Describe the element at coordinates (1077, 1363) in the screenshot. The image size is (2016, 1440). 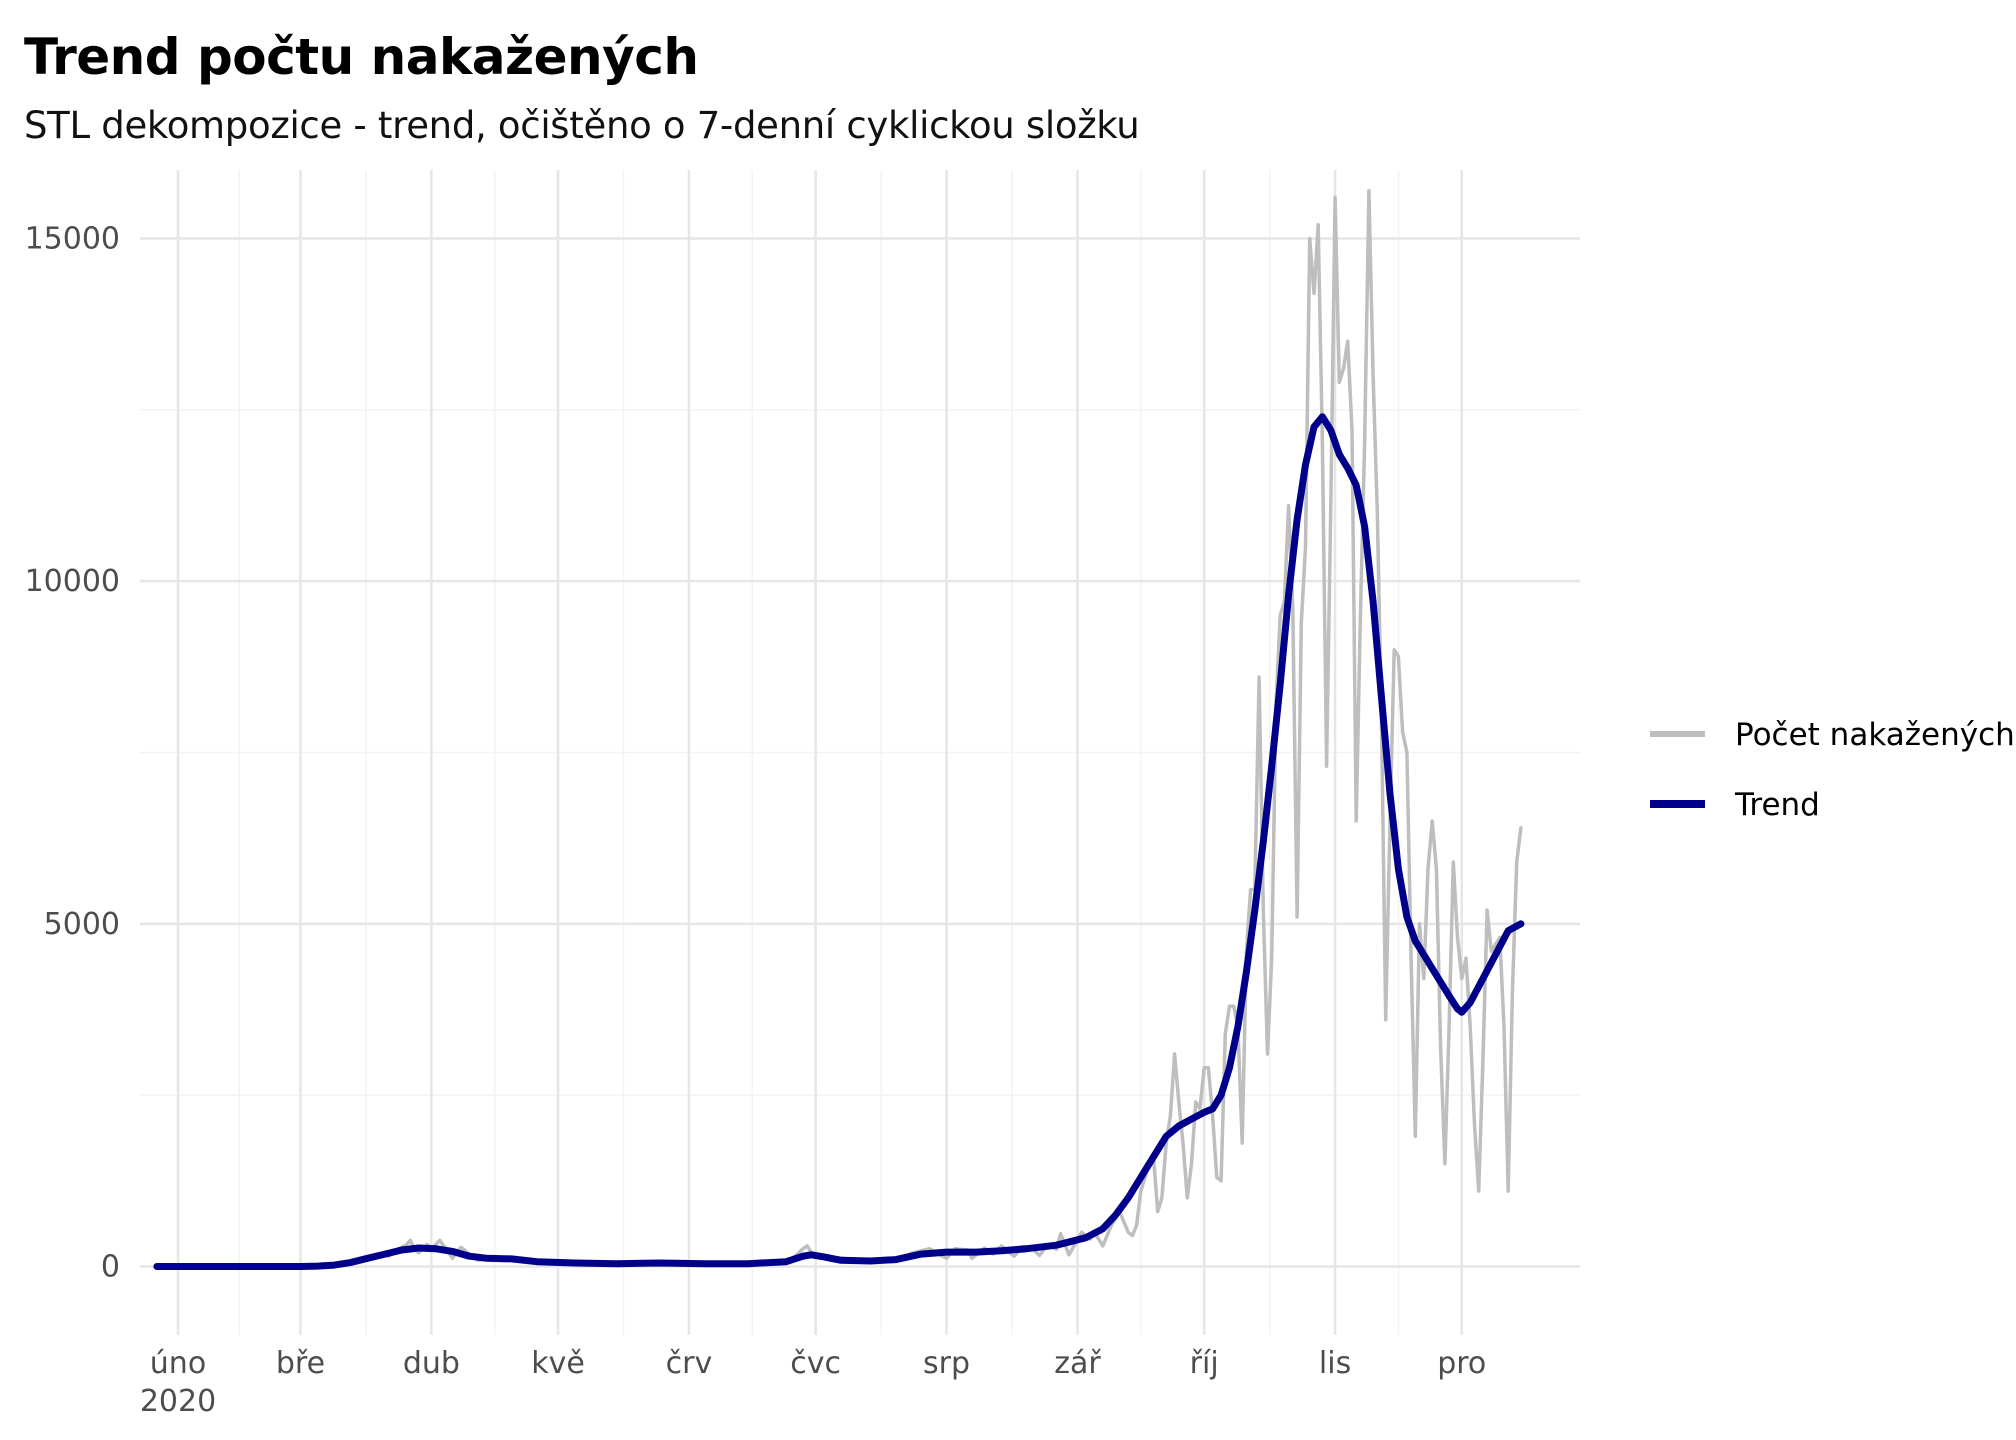
I see `x-tick-label: zář` at that location.